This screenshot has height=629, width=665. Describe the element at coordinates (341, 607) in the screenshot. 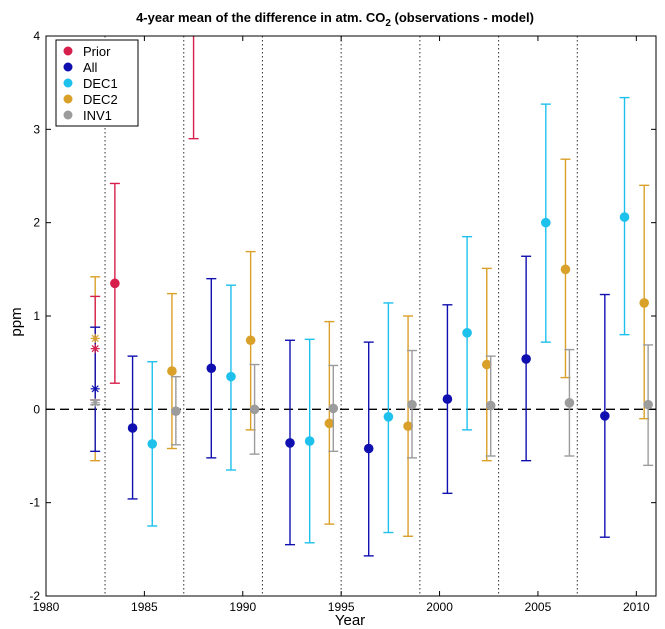

I see `x-tick-label: 1995` at that location.